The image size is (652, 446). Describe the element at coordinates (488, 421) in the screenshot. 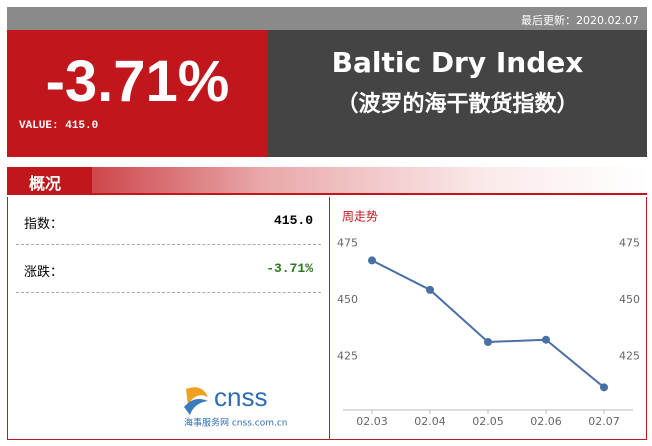

I see `x-tick-label: 02.05` at that location.